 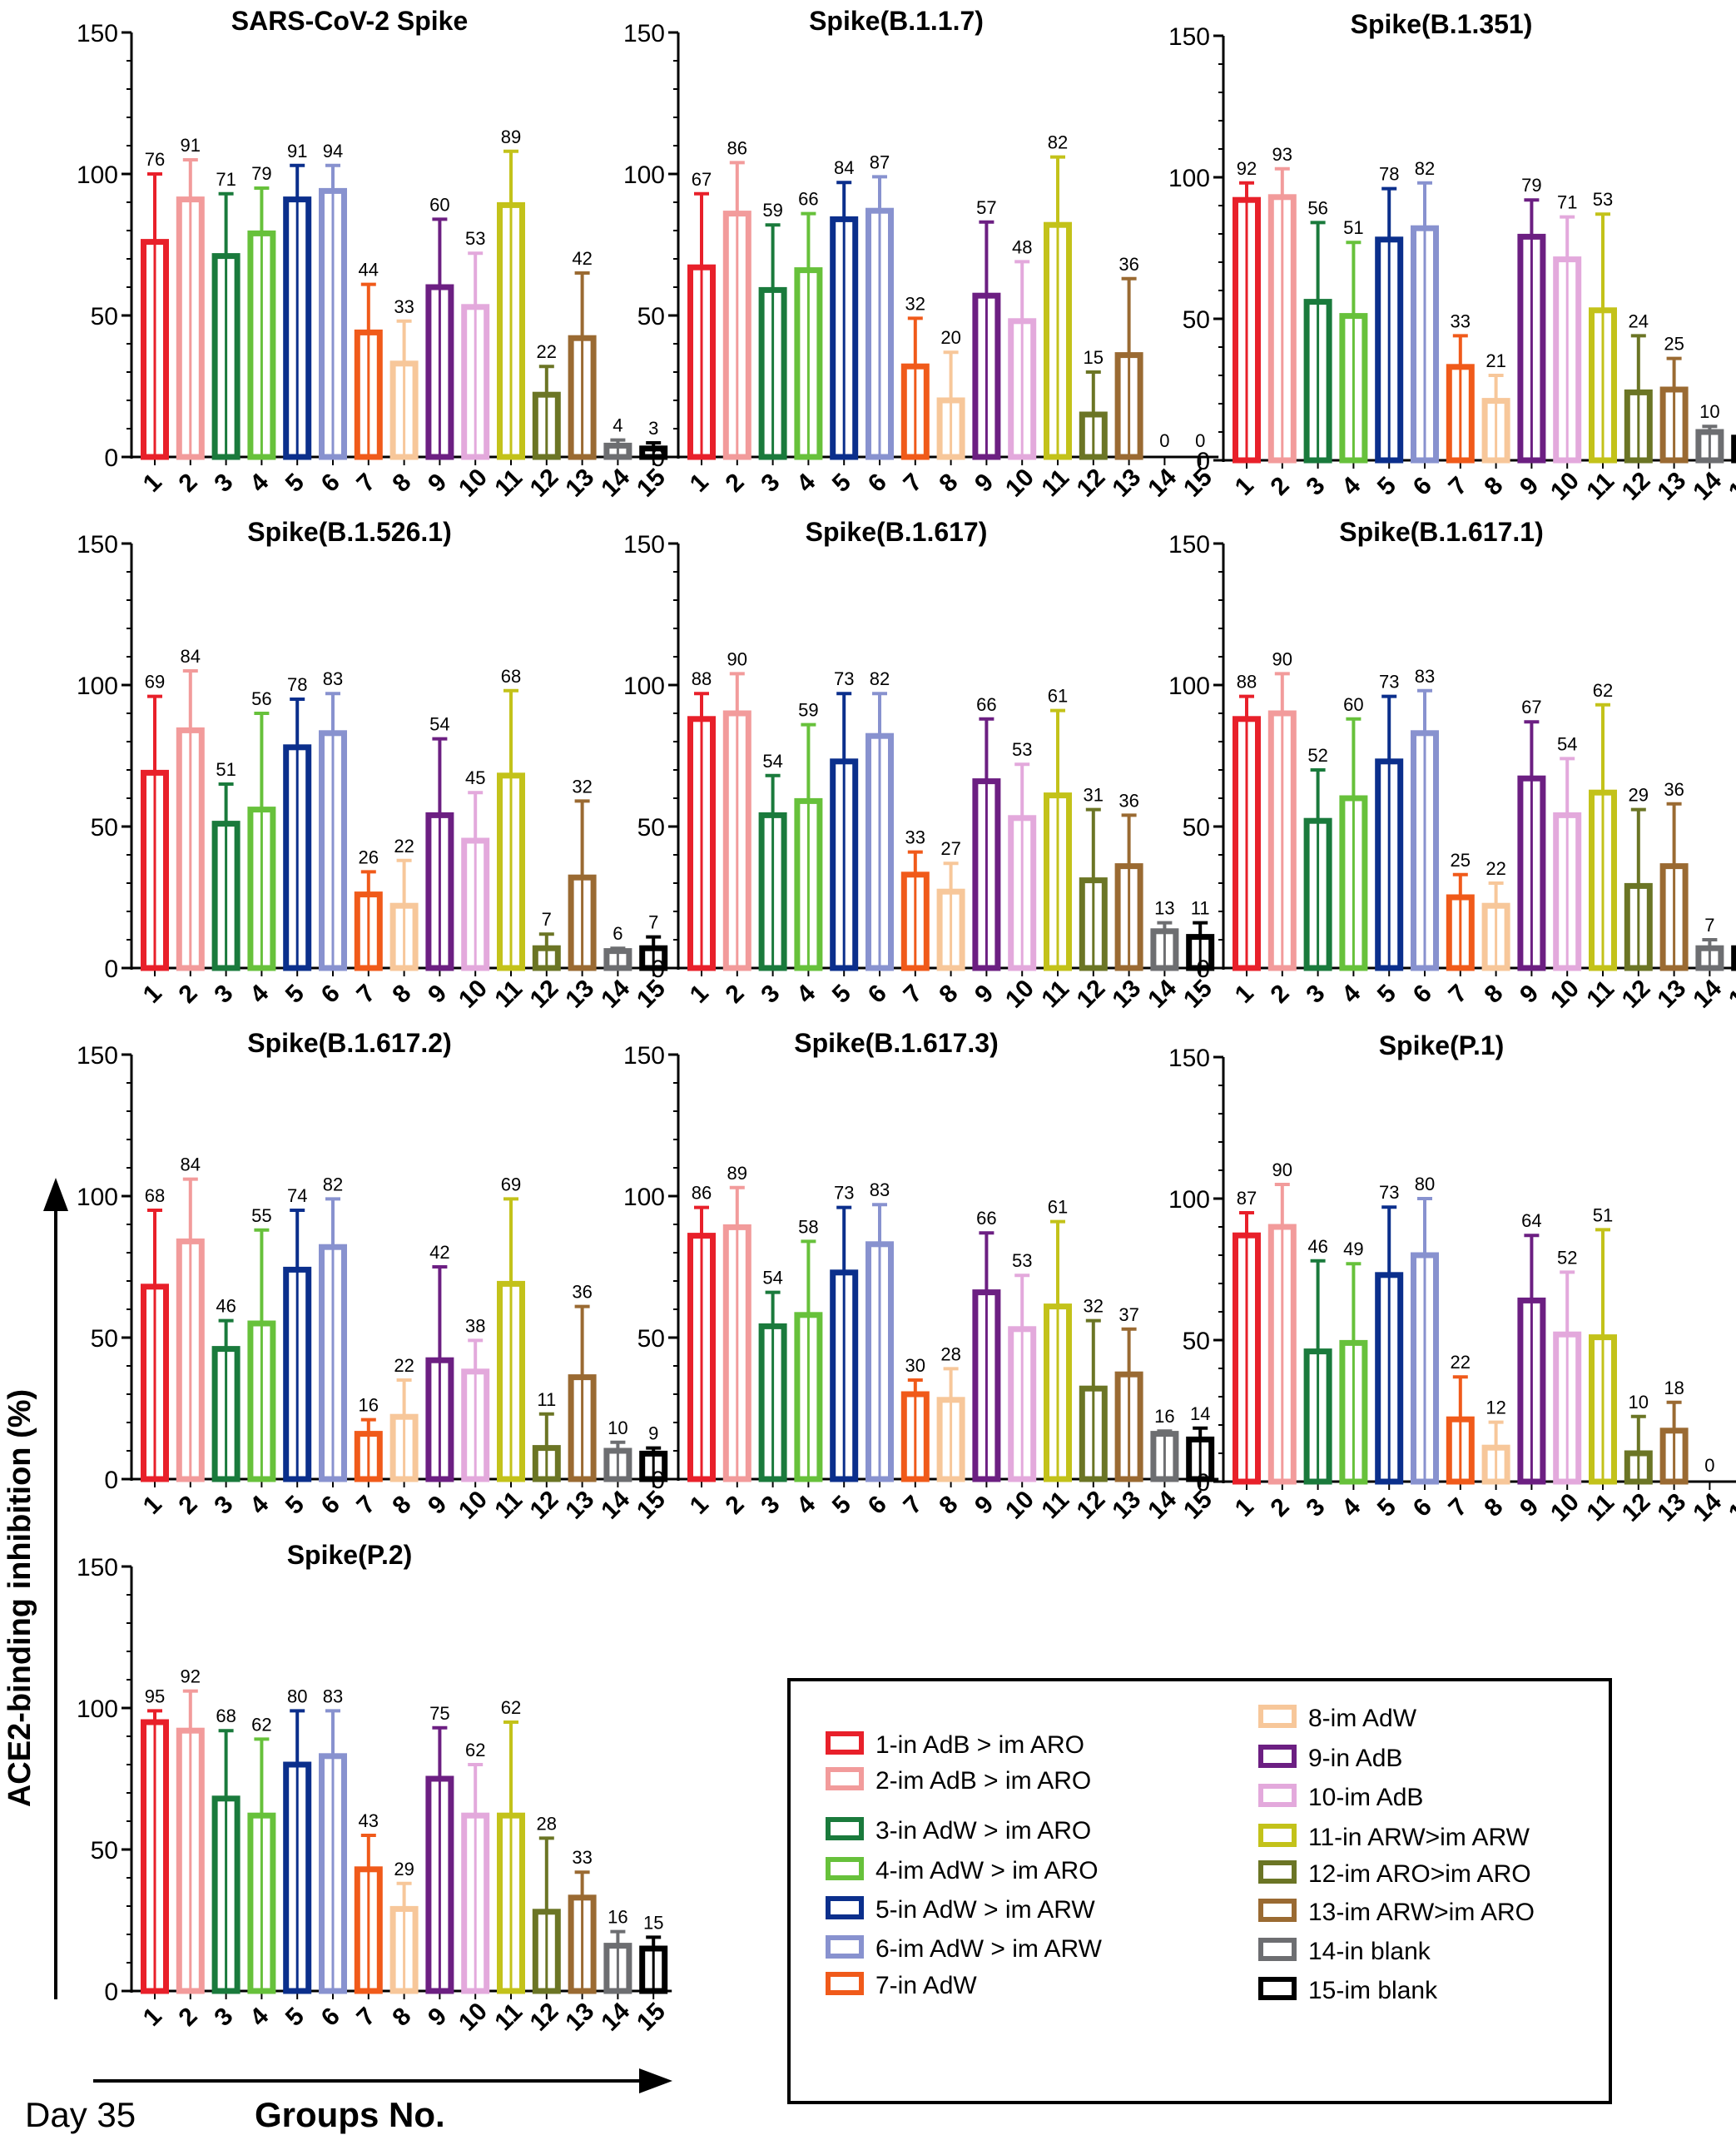 What do you see at coordinates (772, 210) in the screenshot?
I see `data-label: 59` at bounding box center [772, 210].